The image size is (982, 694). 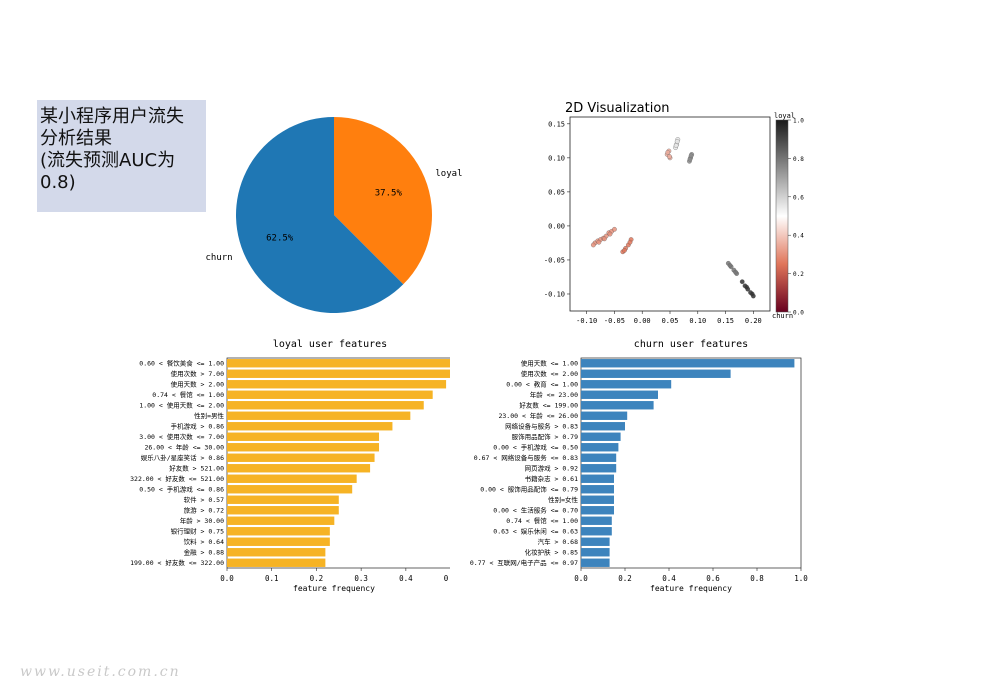 What do you see at coordinates (642, 321) in the screenshot?
I see `scatter-xtick-label: 0.00` at bounding box center [642, 321].